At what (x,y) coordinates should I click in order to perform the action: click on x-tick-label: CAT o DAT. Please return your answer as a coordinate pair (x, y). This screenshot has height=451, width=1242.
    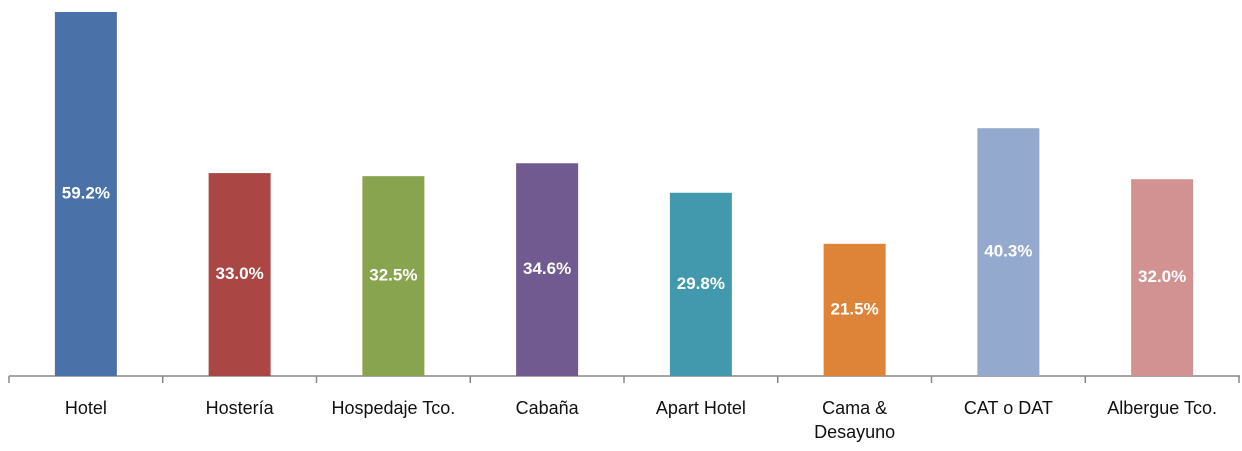
    Looking at the image, I should click on (1008, 408).